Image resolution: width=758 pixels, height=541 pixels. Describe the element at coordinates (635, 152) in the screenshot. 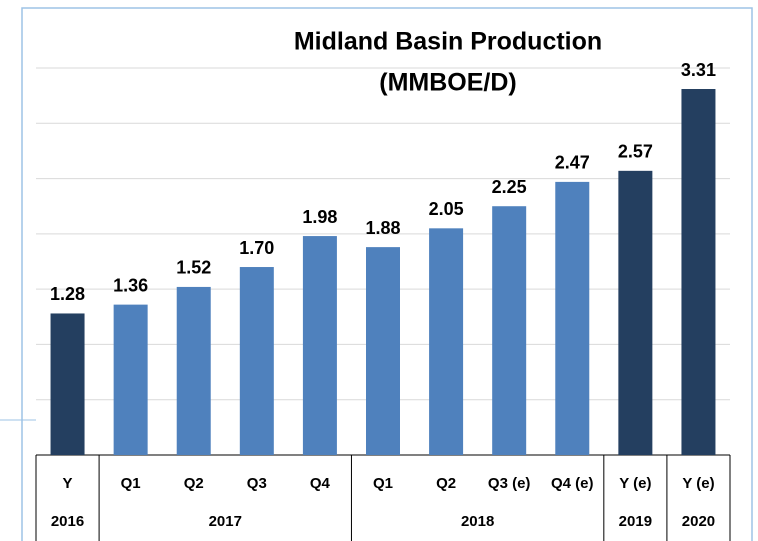

I see `data-label: 2.57` at that location.